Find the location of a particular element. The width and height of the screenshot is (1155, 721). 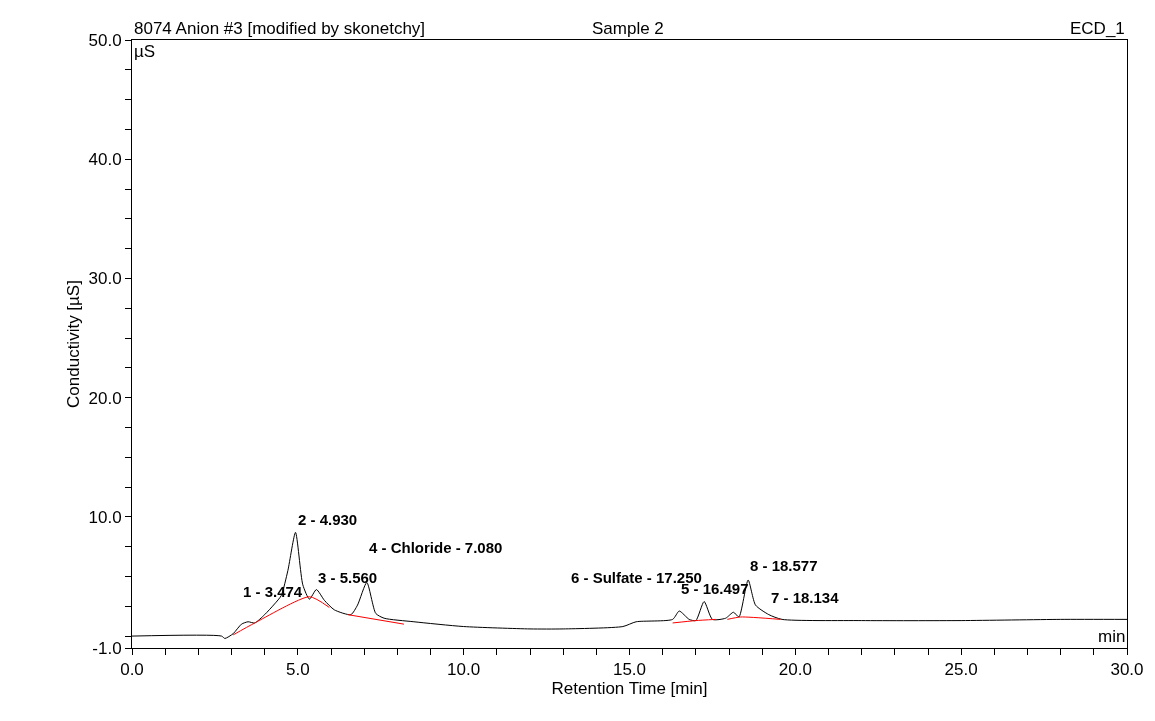

x-tick-label: 15.0 is located at coordinates (629, 670).